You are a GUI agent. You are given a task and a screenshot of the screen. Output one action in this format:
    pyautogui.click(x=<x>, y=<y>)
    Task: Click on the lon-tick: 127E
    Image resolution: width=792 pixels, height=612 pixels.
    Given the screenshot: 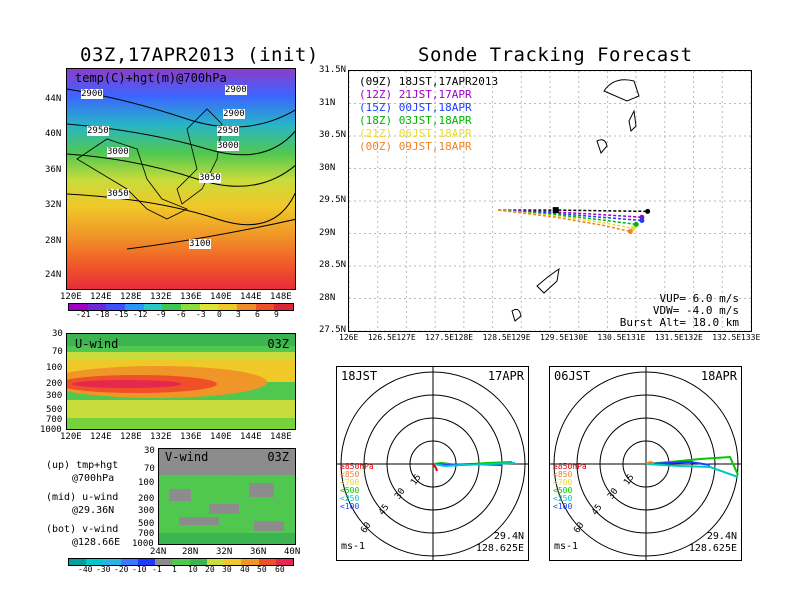 What is the action you would take?
    pyautogui.click(x=406, y=337)
    